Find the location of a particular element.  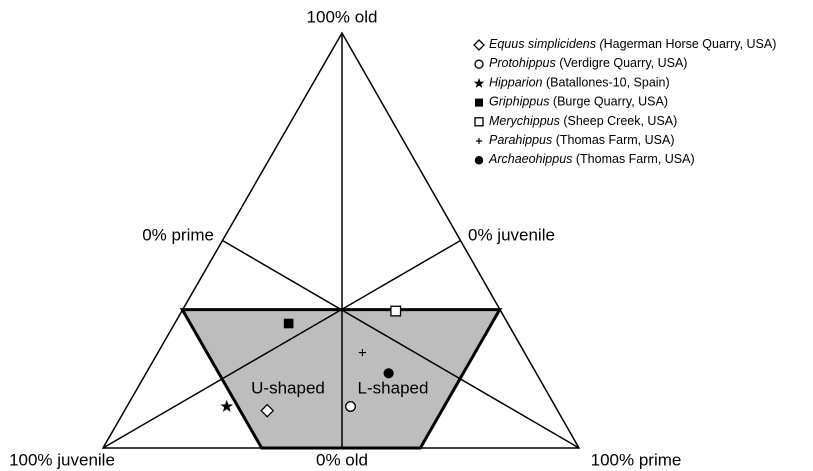

legend-name: Parahippus is located at coordinates (520, 140).